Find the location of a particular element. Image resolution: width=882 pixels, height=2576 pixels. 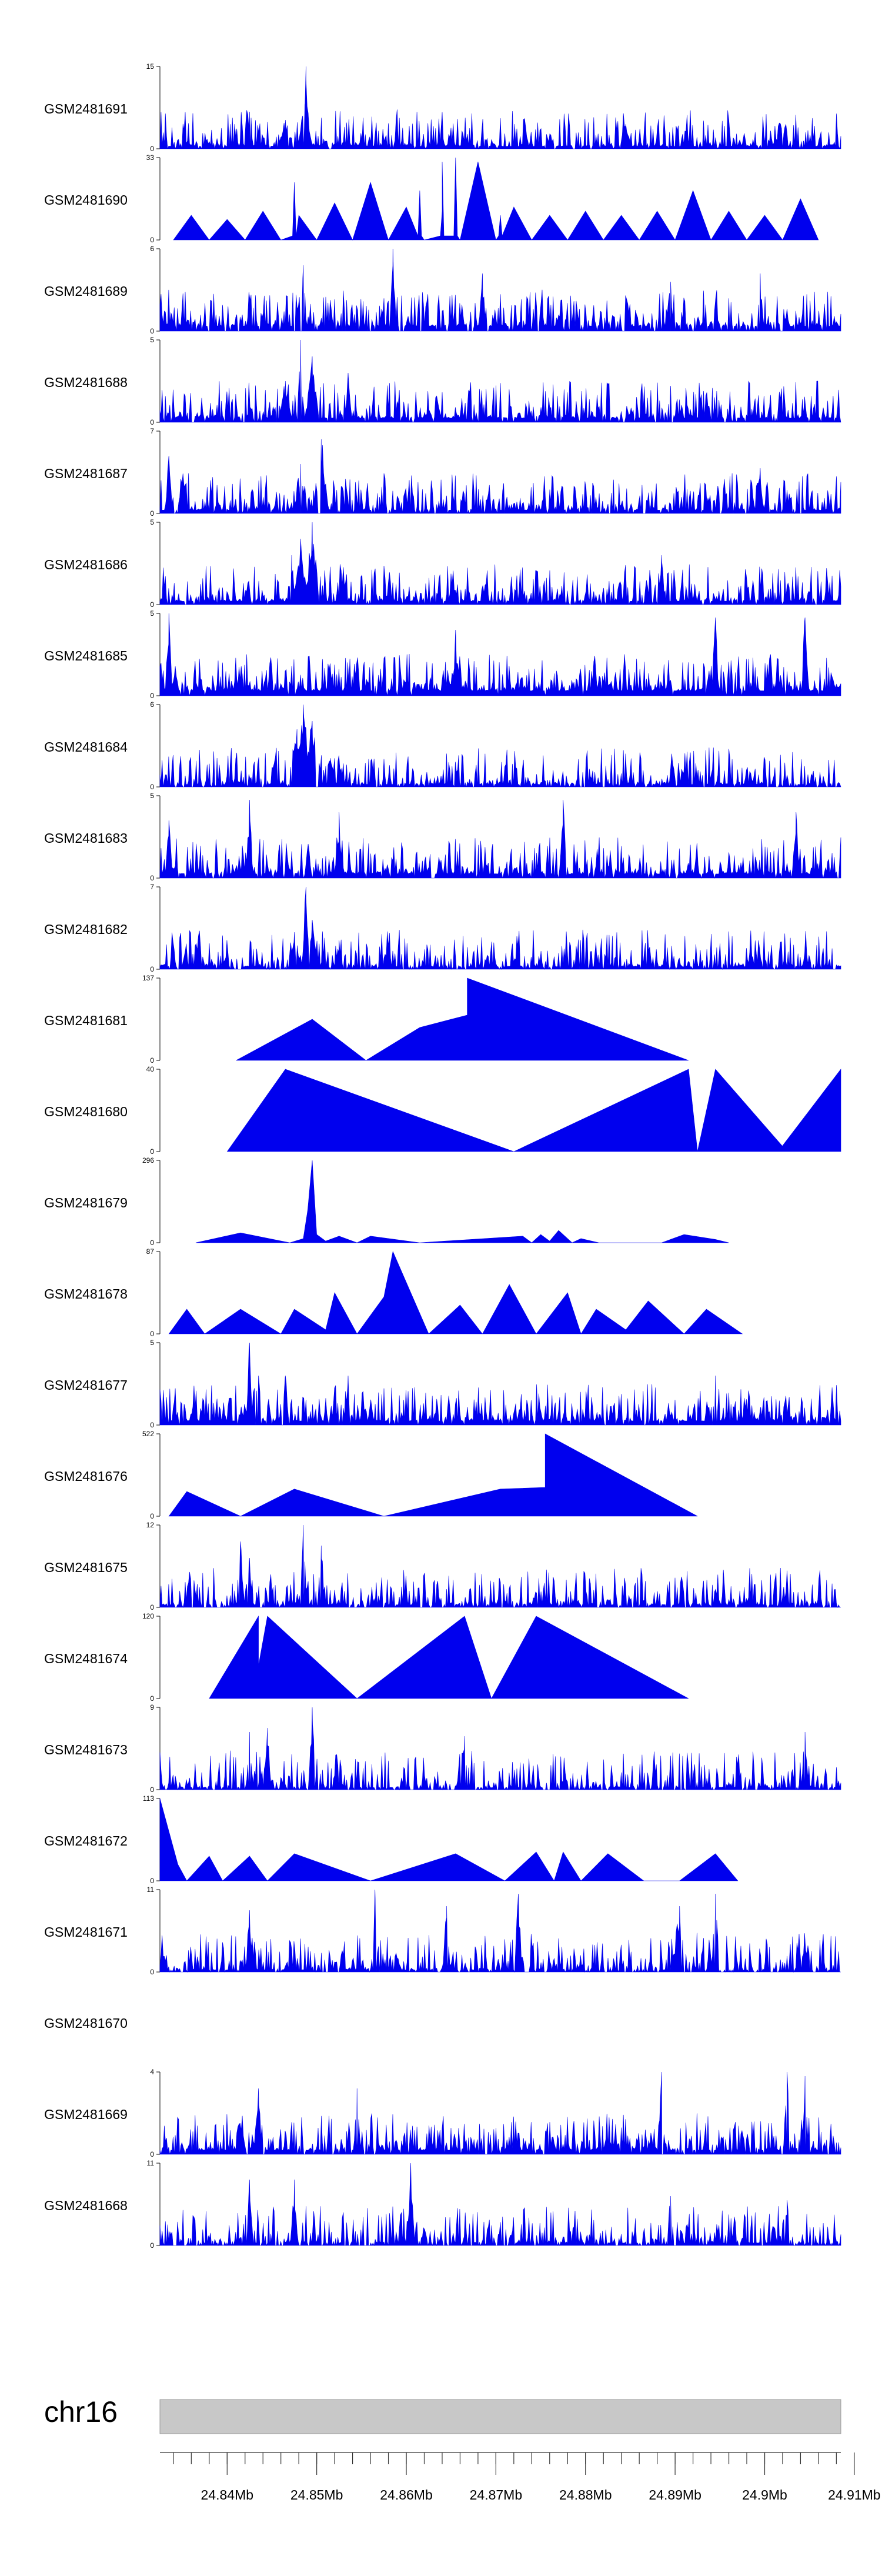

track-ymax-label: 12 is located at coordinates (150, 1525).